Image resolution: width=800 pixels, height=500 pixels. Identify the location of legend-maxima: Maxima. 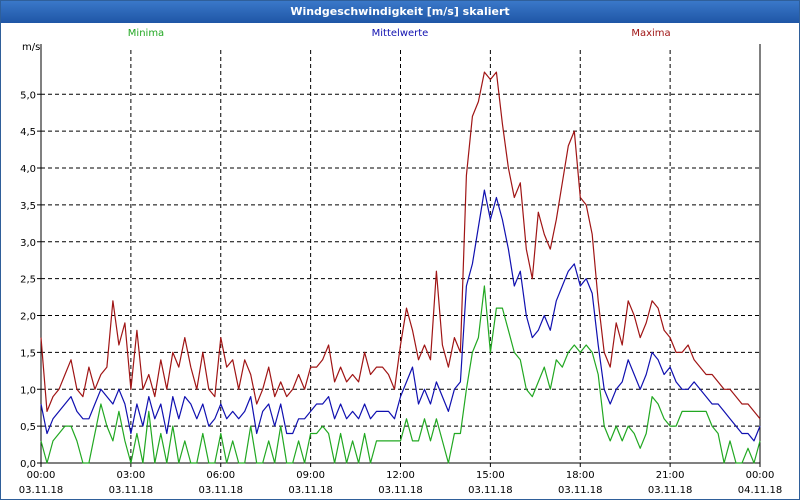
(650, 33).